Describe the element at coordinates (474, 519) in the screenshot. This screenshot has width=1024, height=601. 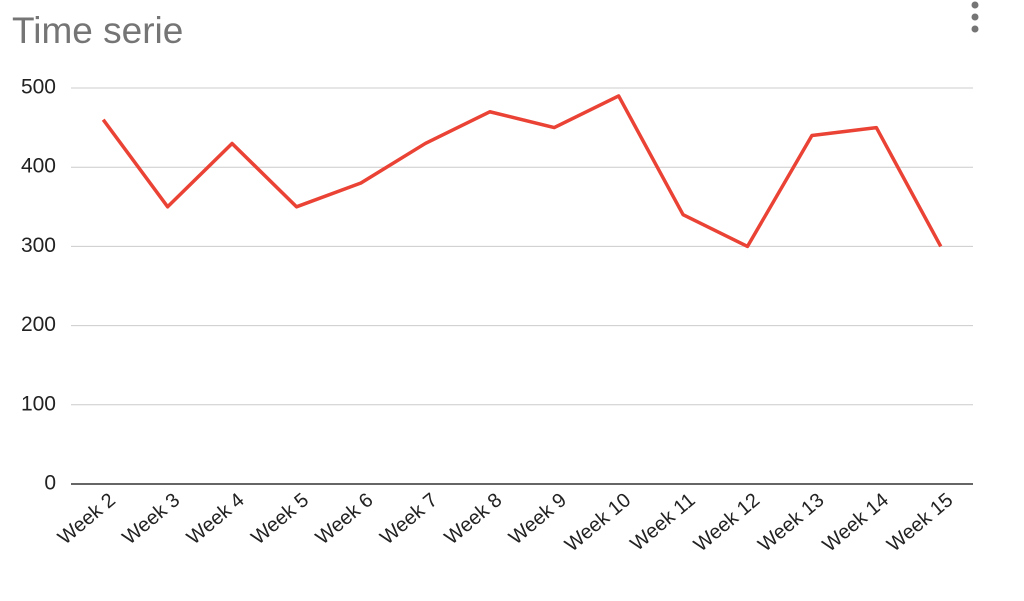
I see `x-tick-label: Week 8` at that location.